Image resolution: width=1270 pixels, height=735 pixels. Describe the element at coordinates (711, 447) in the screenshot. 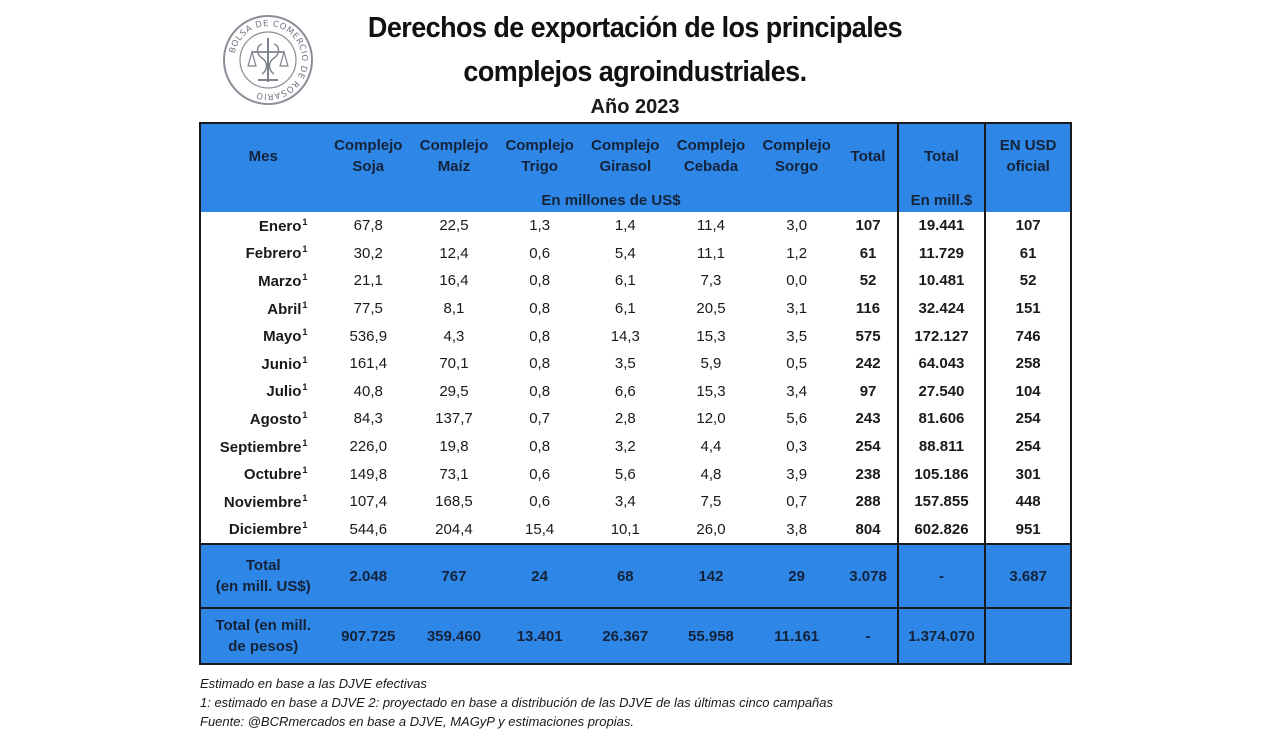

I see `cell-cebada: 4,4` at that location.